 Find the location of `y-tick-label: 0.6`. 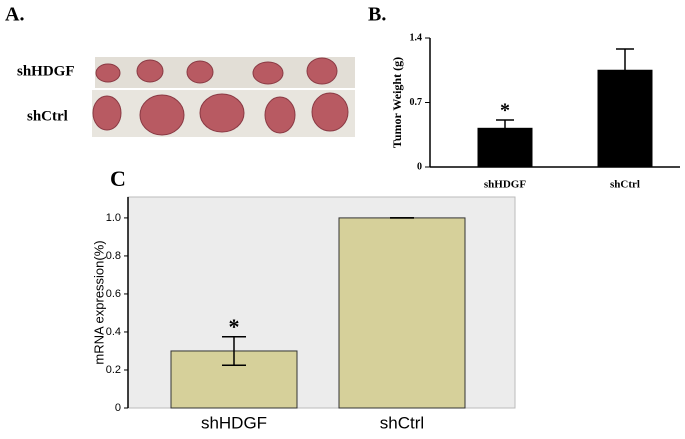

y-tick-label: 0.6 is located at coordinates (113, 294).